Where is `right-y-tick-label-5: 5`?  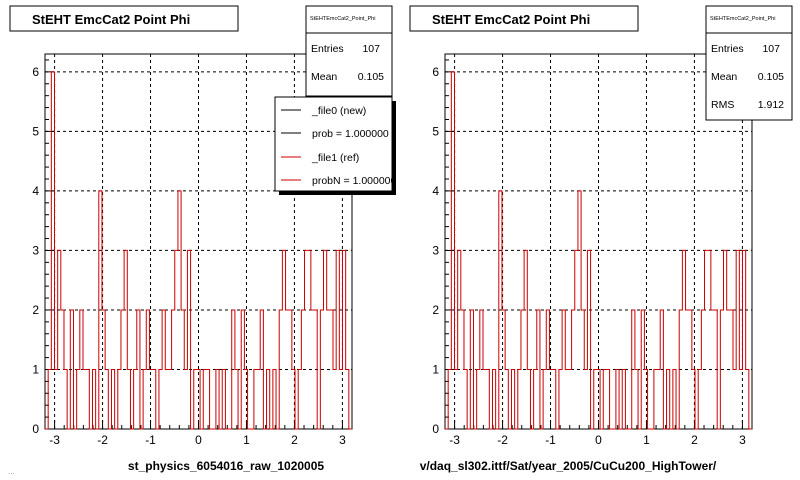
right-y-tick-label-5: 5 is located at coordinates (435, 131).